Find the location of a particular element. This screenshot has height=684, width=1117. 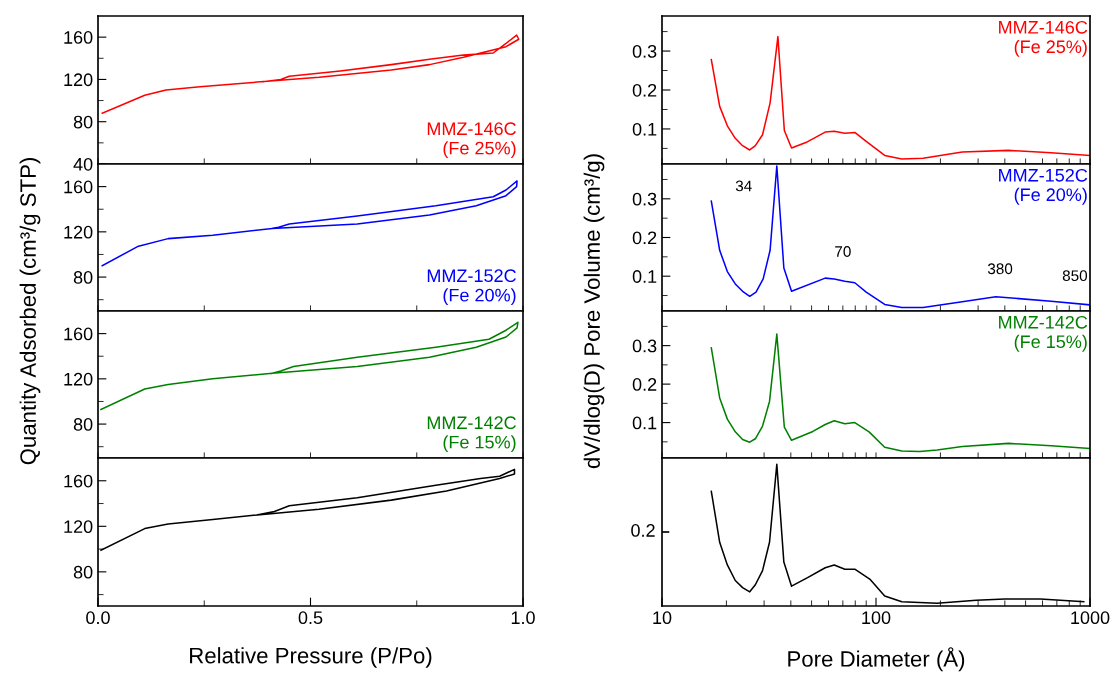

x-tick-label: 0.0 is located at coordinates (98, 618).